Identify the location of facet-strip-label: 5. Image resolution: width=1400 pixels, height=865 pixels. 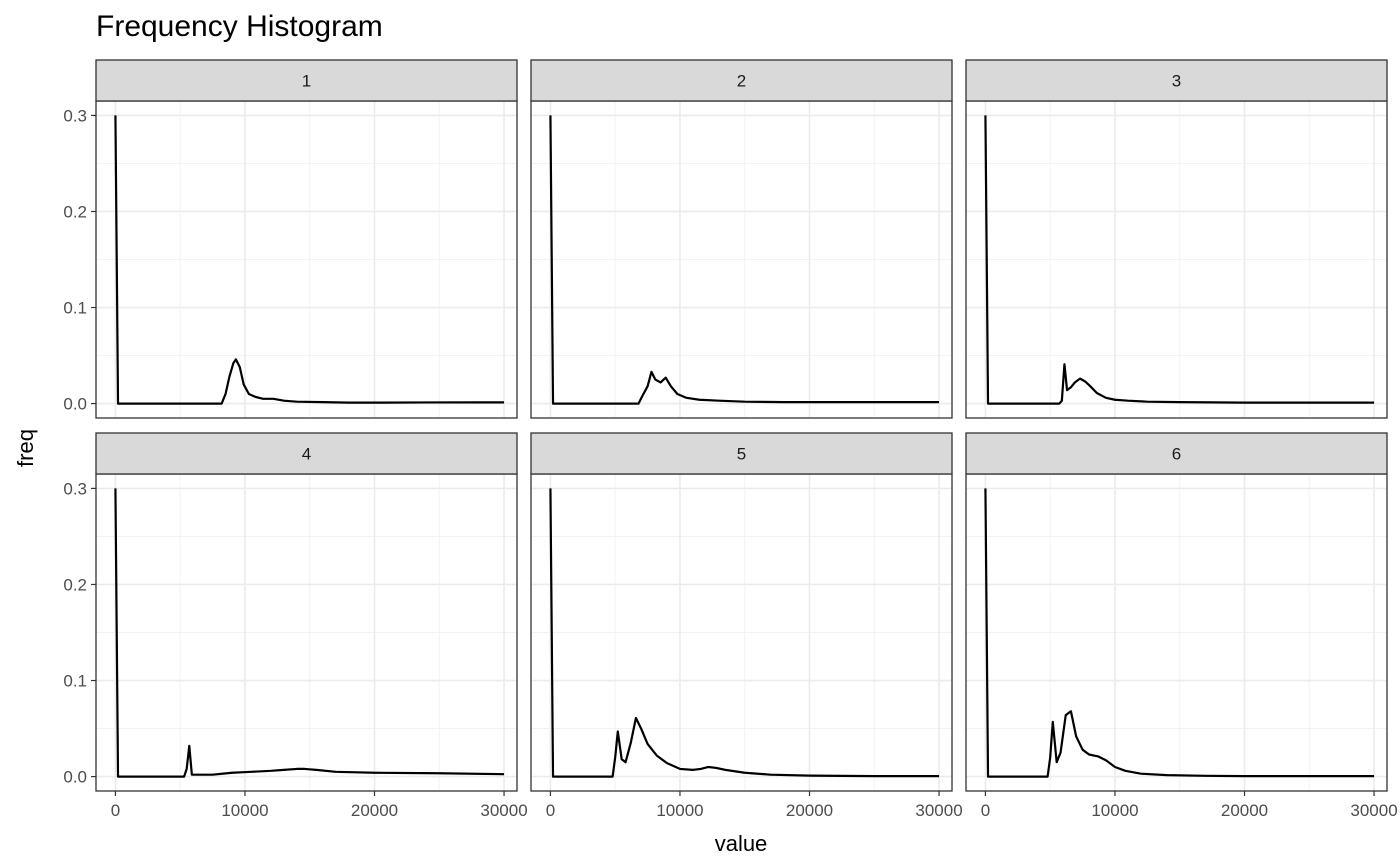
(741, 454).